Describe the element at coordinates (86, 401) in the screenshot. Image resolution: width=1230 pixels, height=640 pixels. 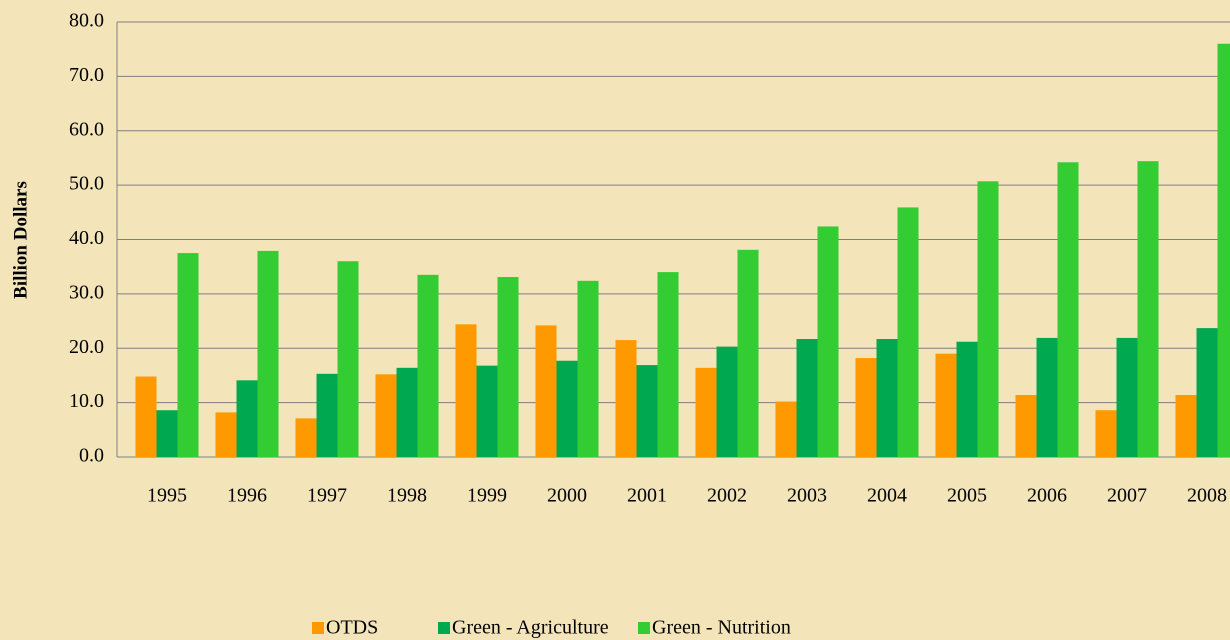
I see `y-tick-label: 10.0` at that location.